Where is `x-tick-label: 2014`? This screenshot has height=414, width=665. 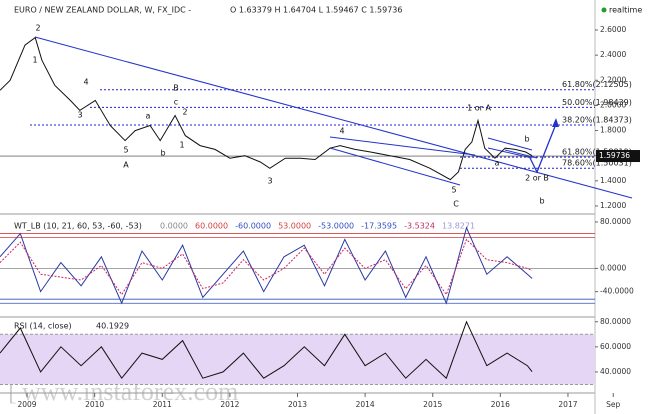 x-tick-label: 2014 is located at coordinates (365, 404).